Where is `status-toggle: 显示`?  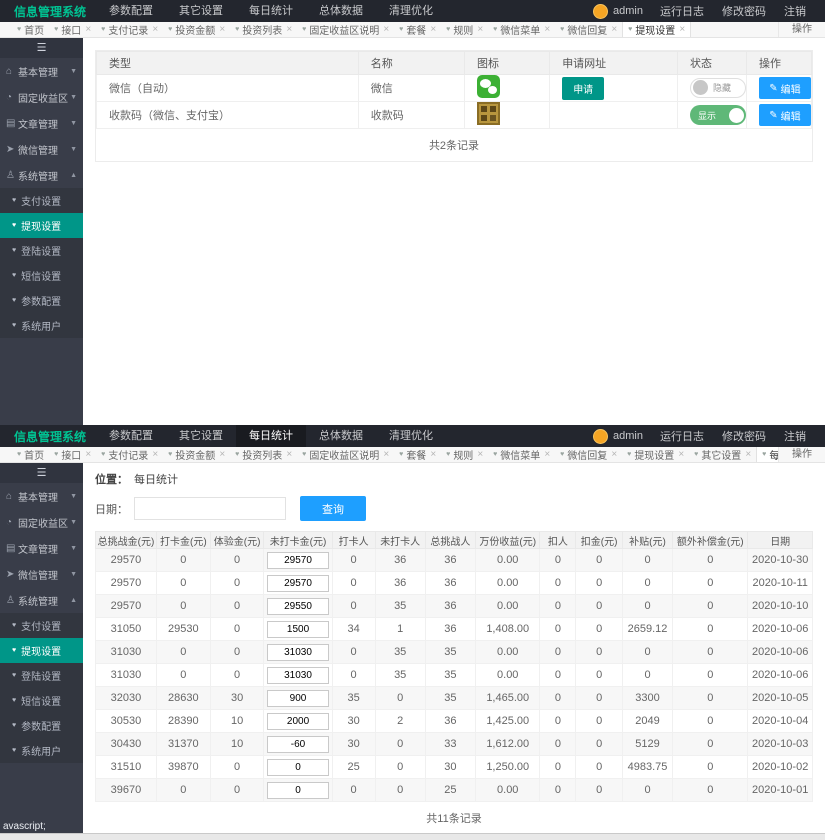 status-toggle: 显示 is located at coordinates (717, 115).